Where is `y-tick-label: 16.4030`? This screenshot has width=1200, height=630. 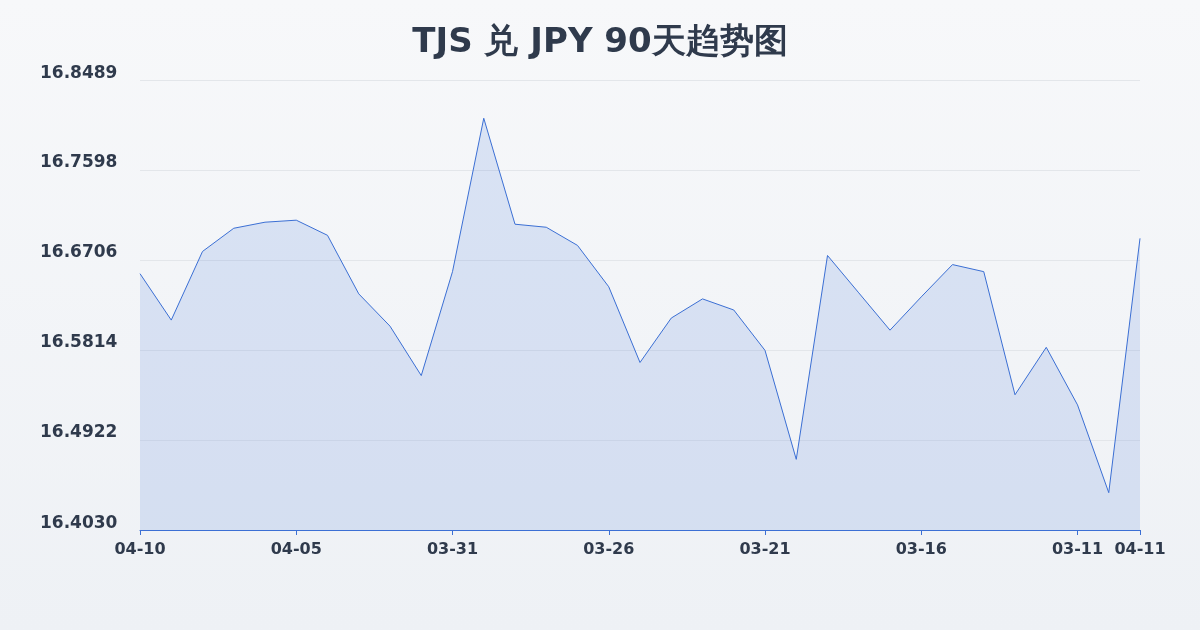 y-tick-label: 16.4030 is located at coordinates (79, 521).